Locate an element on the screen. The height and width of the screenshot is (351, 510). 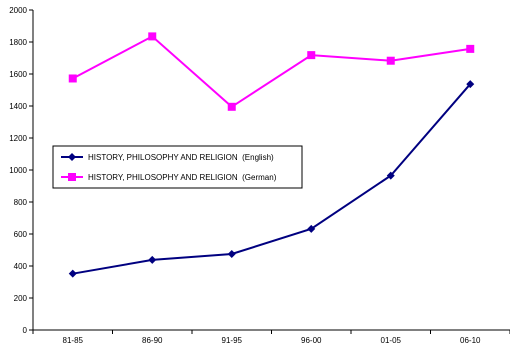
x-tick-label: 86-90 is located at coordinates (152, 340).